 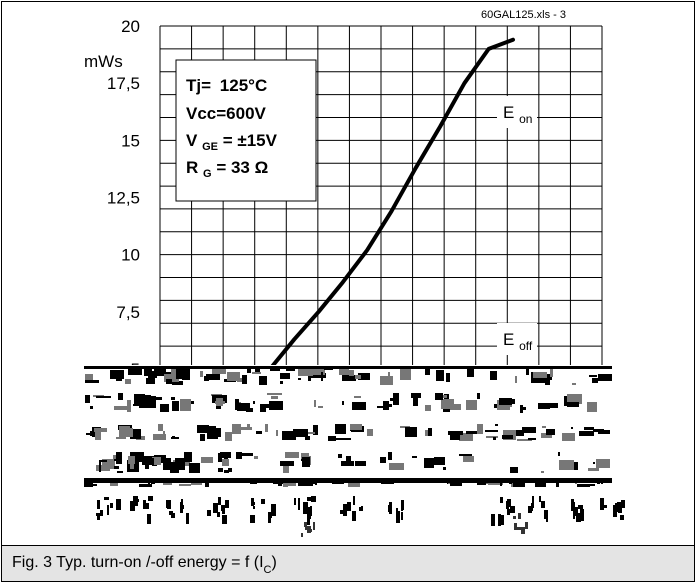 I want to click on eon-label-sub: on, so click(x=525, y=119).